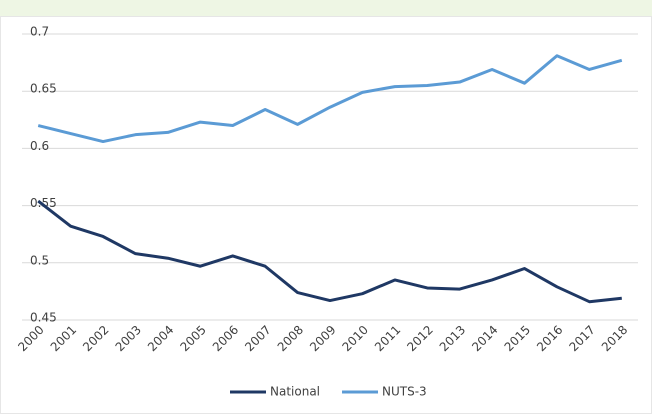  I want to click on x-tick-label: 2010, so click(355, 338).